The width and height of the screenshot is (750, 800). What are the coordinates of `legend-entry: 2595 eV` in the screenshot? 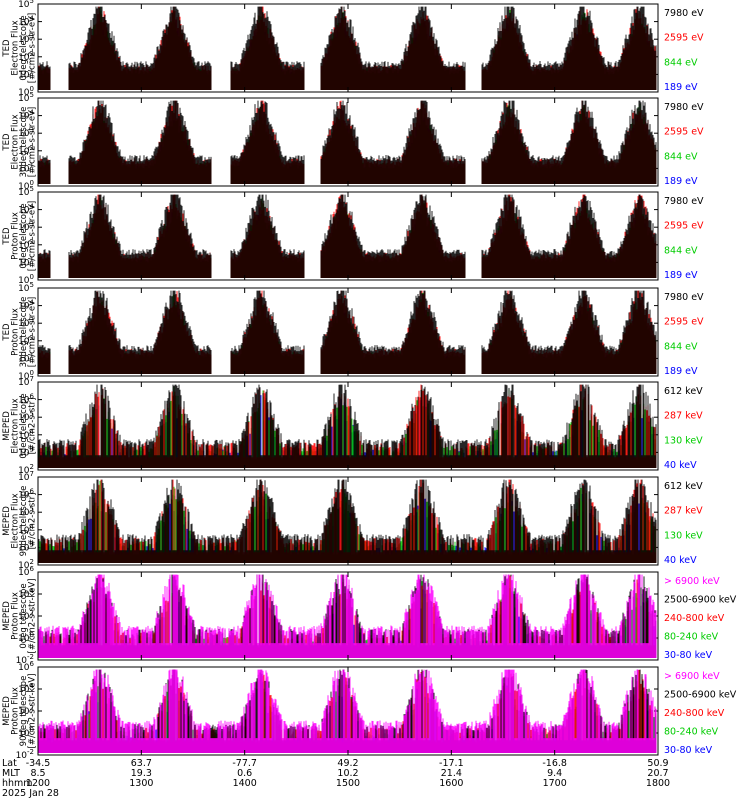 It's located at (684, 38).